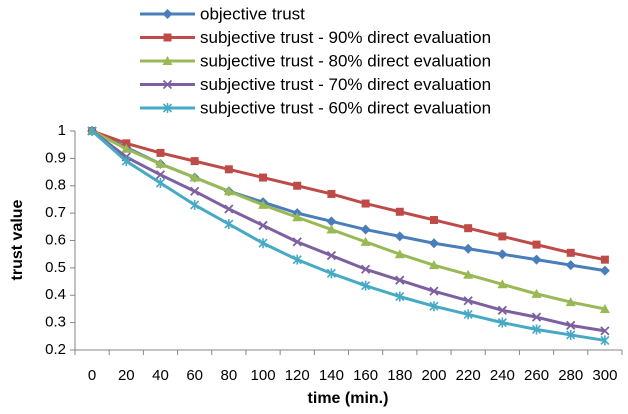 The image size is (628, 414). I want to click on y-tick-label: 0.9, so click(55, 157).